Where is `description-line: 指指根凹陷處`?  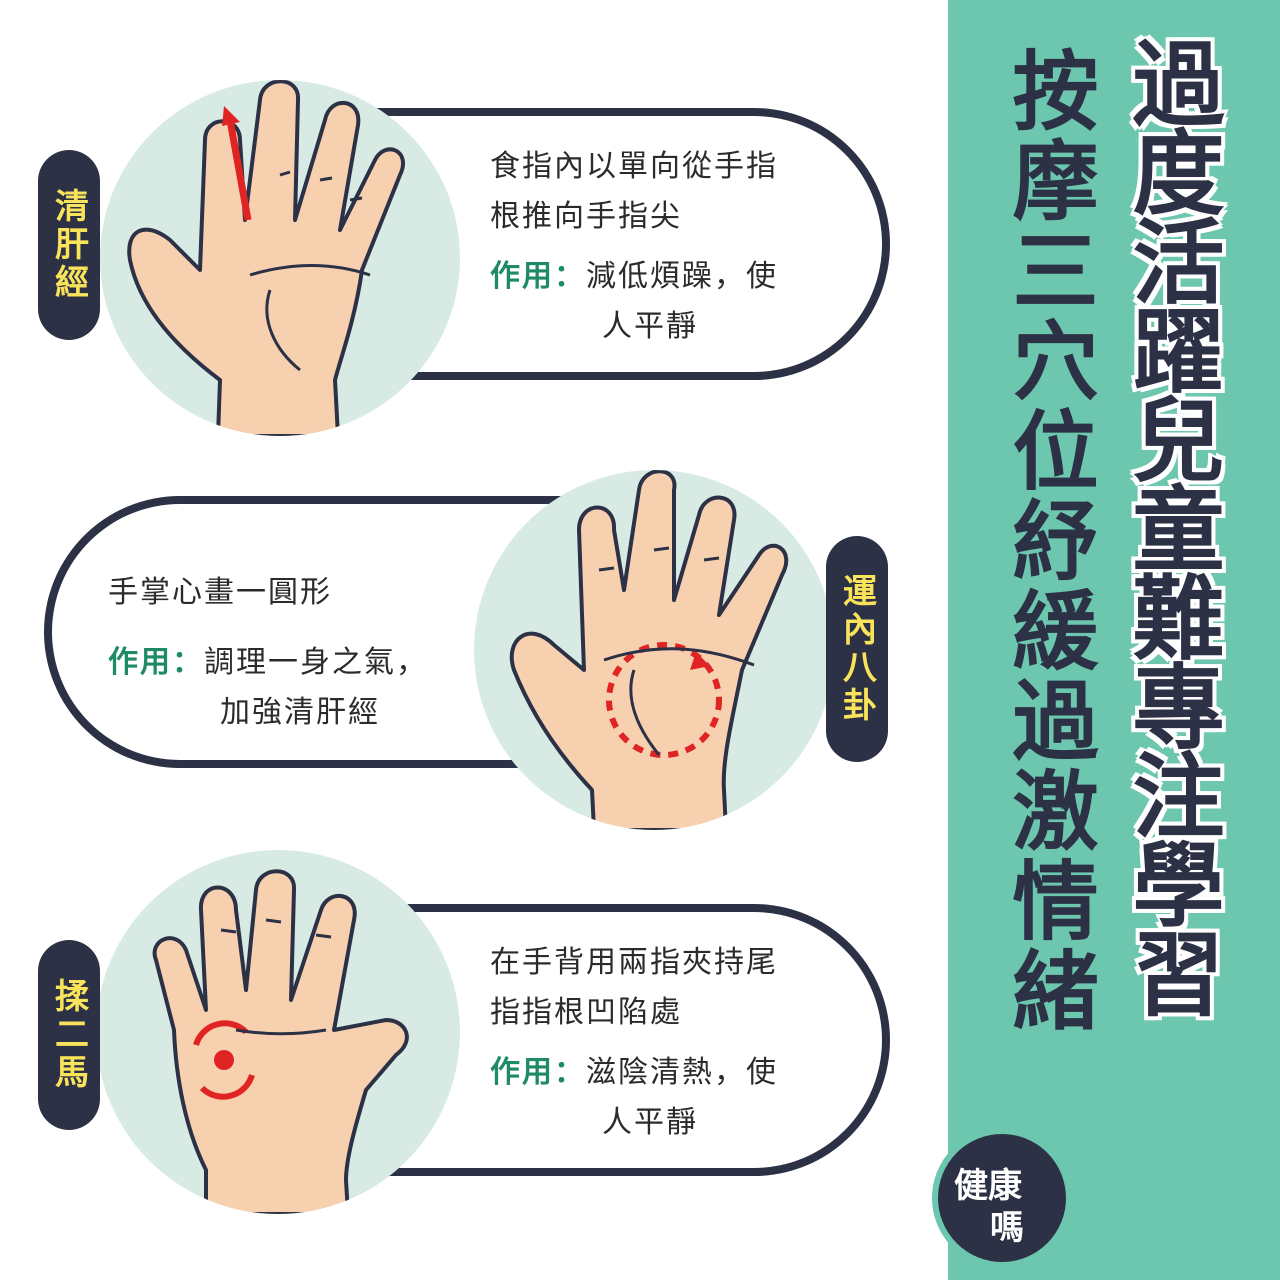
description-line: 指指根凹陷處 is located at coordinates (586, 1012).